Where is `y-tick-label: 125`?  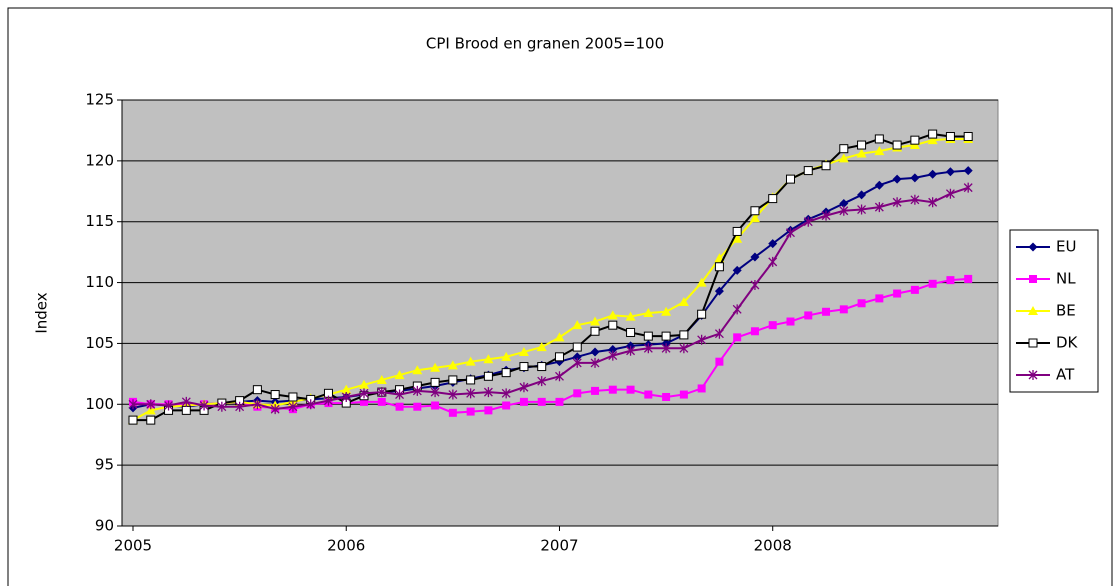 y-tick-label: 125 is located at coordinates (99, 100).